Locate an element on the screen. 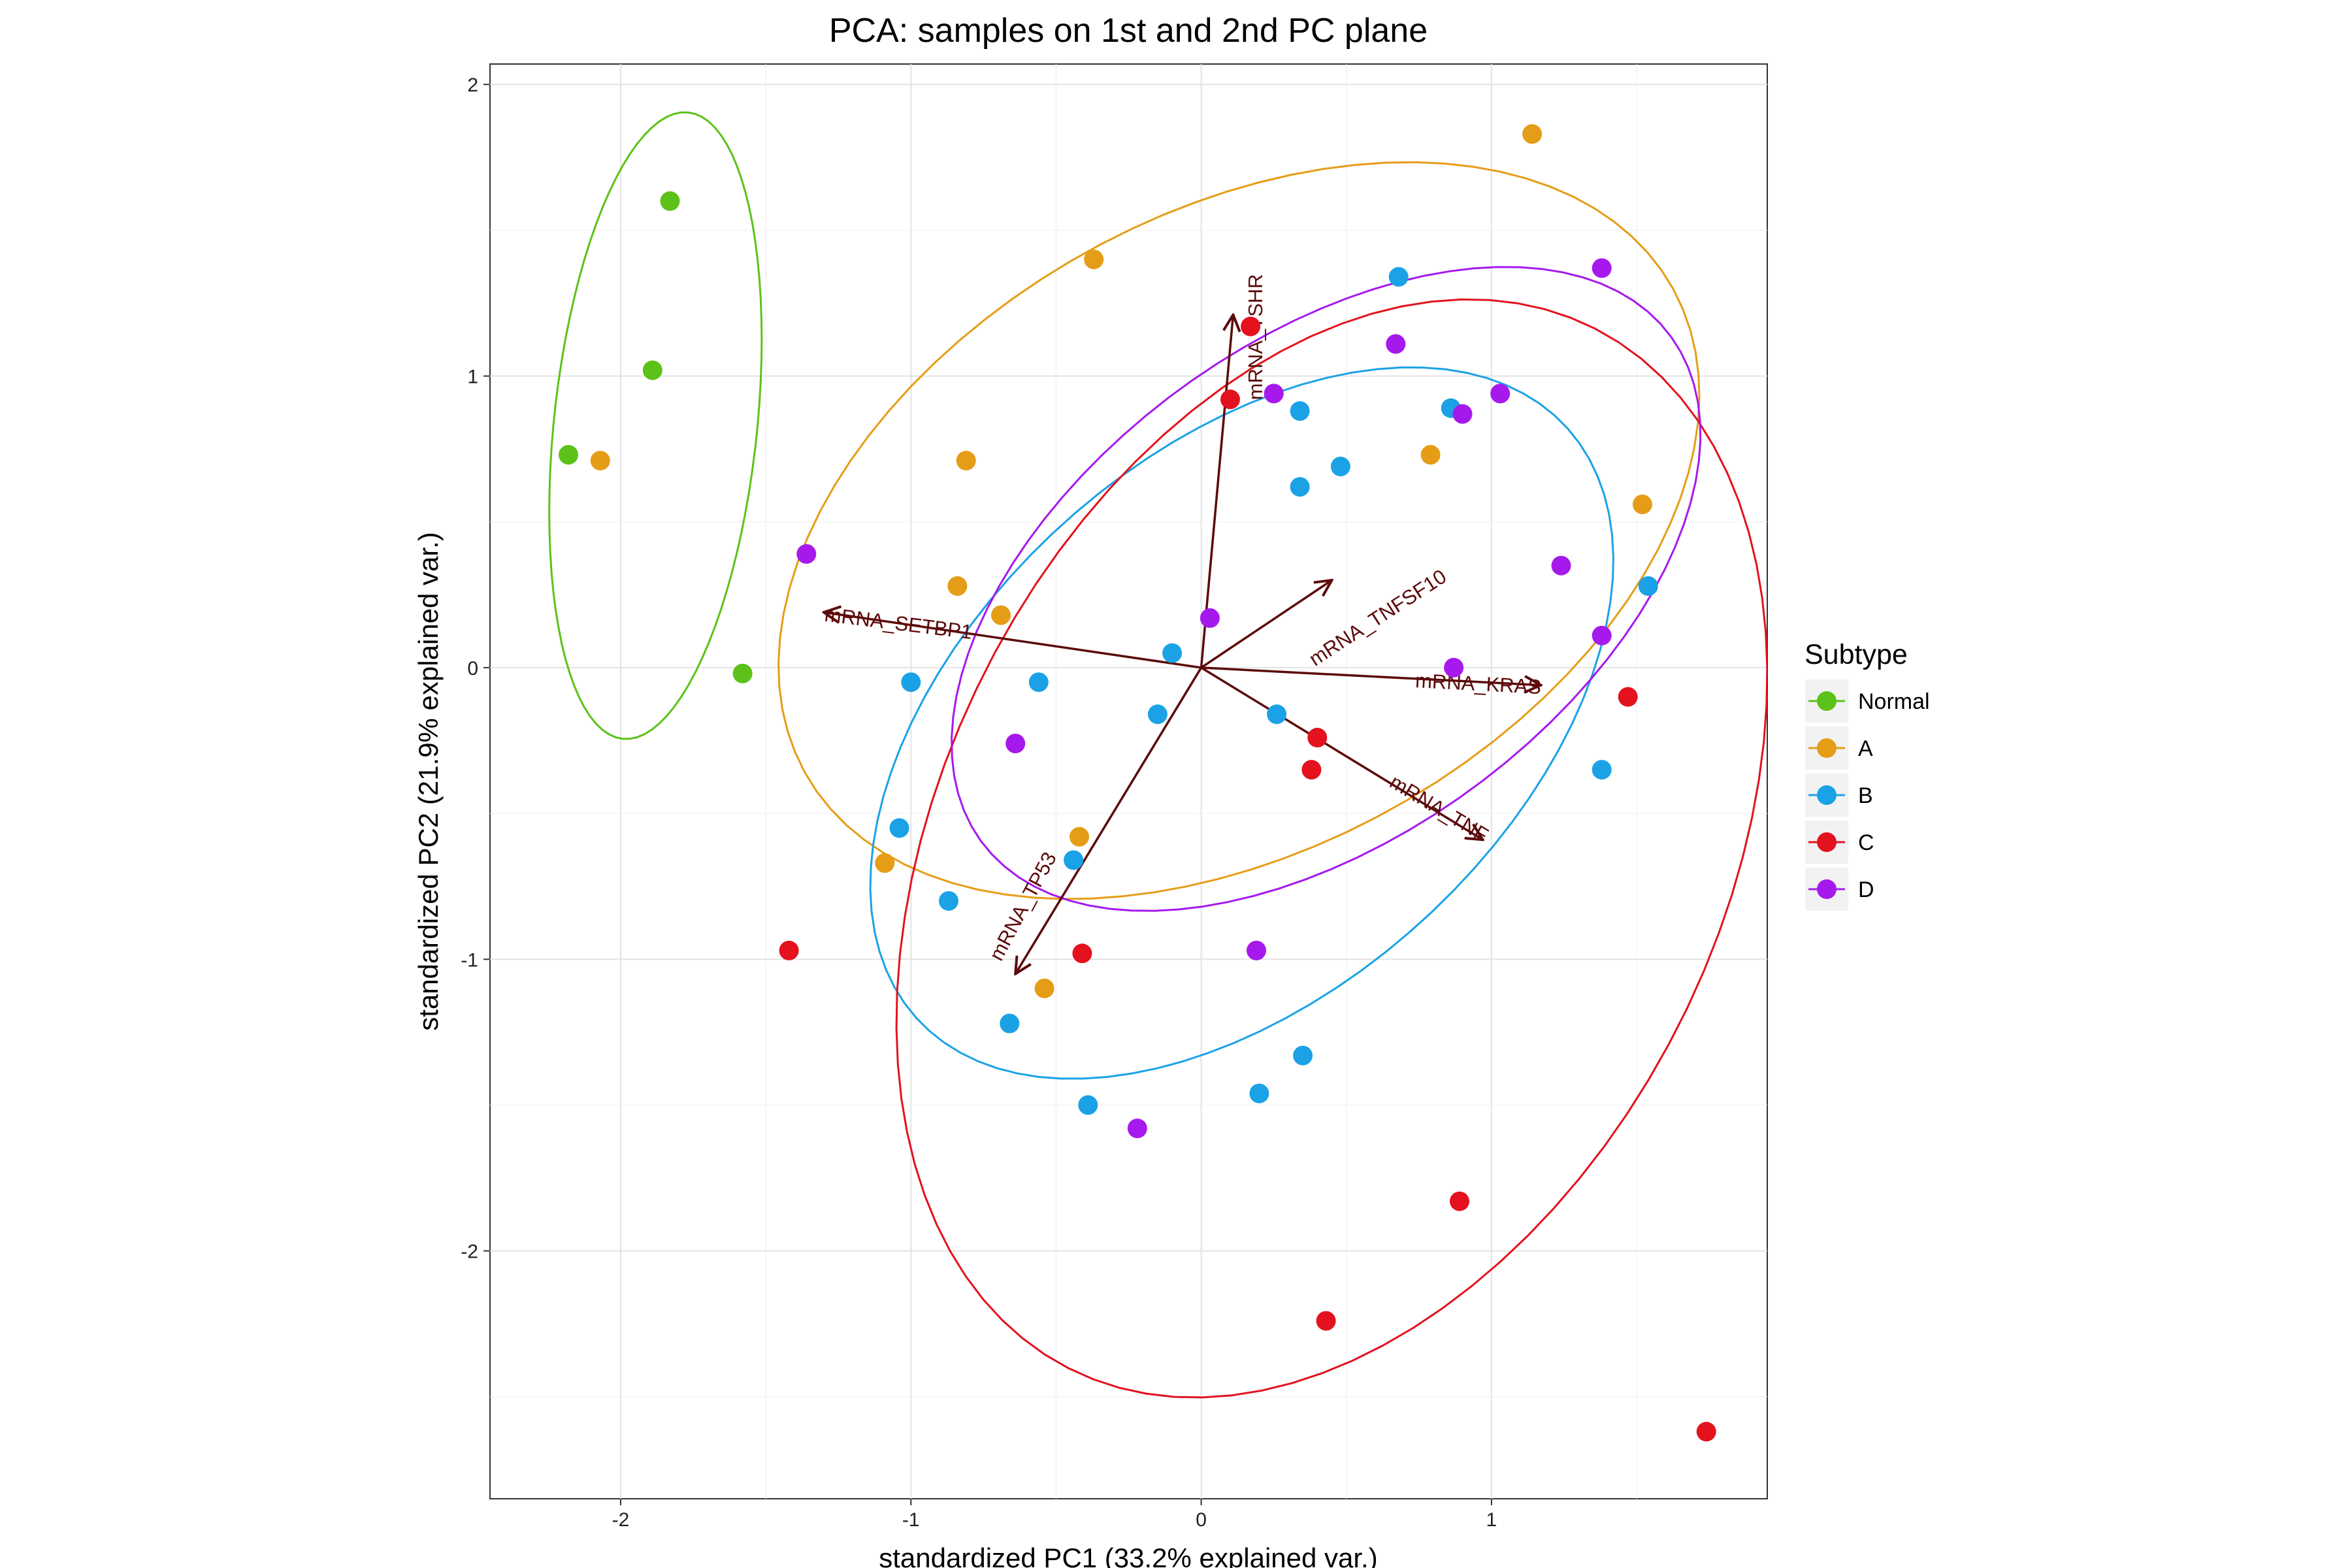 The image size is (2352, 1568). legend-title: Subtype is located at coordinates (1856, 654).